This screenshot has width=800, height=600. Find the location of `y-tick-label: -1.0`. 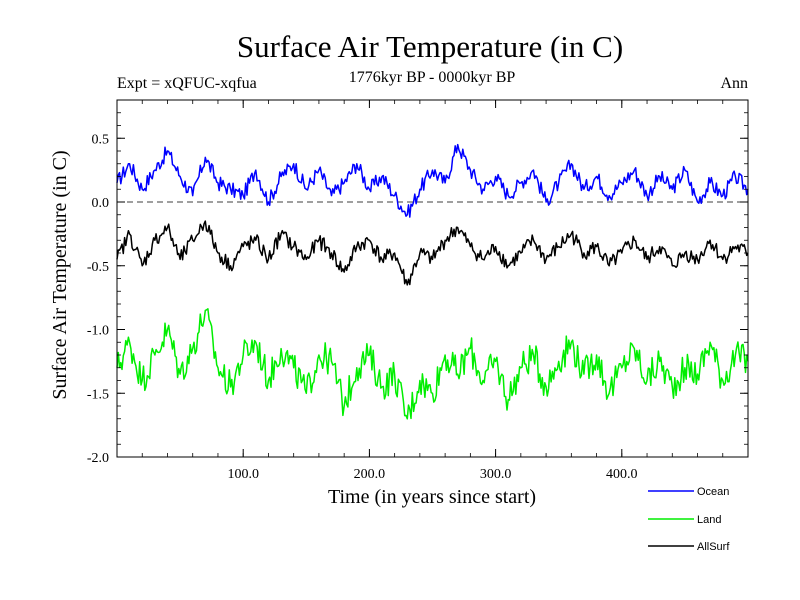

y-tick-label: -1.0 is located at coordinates (98, 331).